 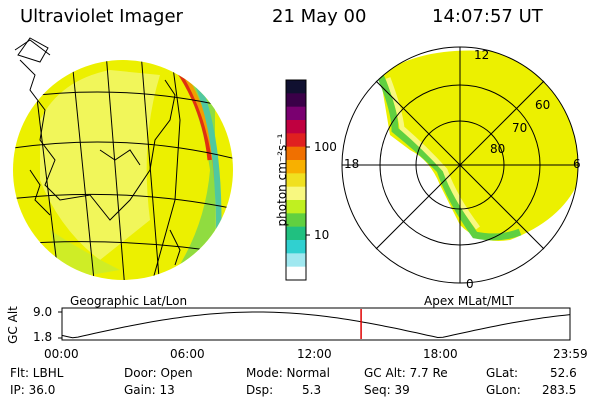 What do you see at coordinates (260, 390) in the screenshot?
I see `dsp-label: Dsp:` at bounding box center [260, 390].